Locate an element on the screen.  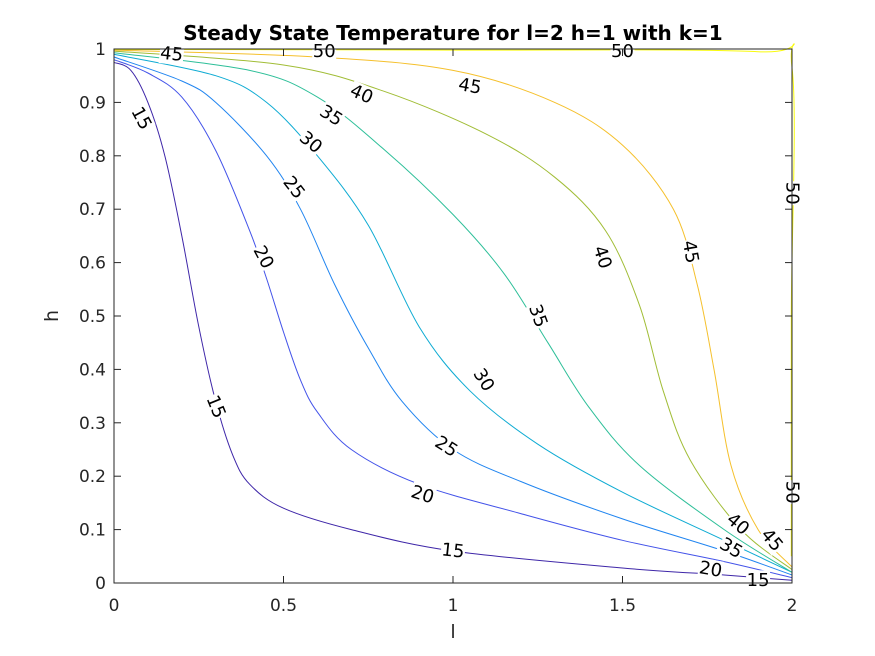
contour-label-45-20: 45 is located at coordinates (772, 540).